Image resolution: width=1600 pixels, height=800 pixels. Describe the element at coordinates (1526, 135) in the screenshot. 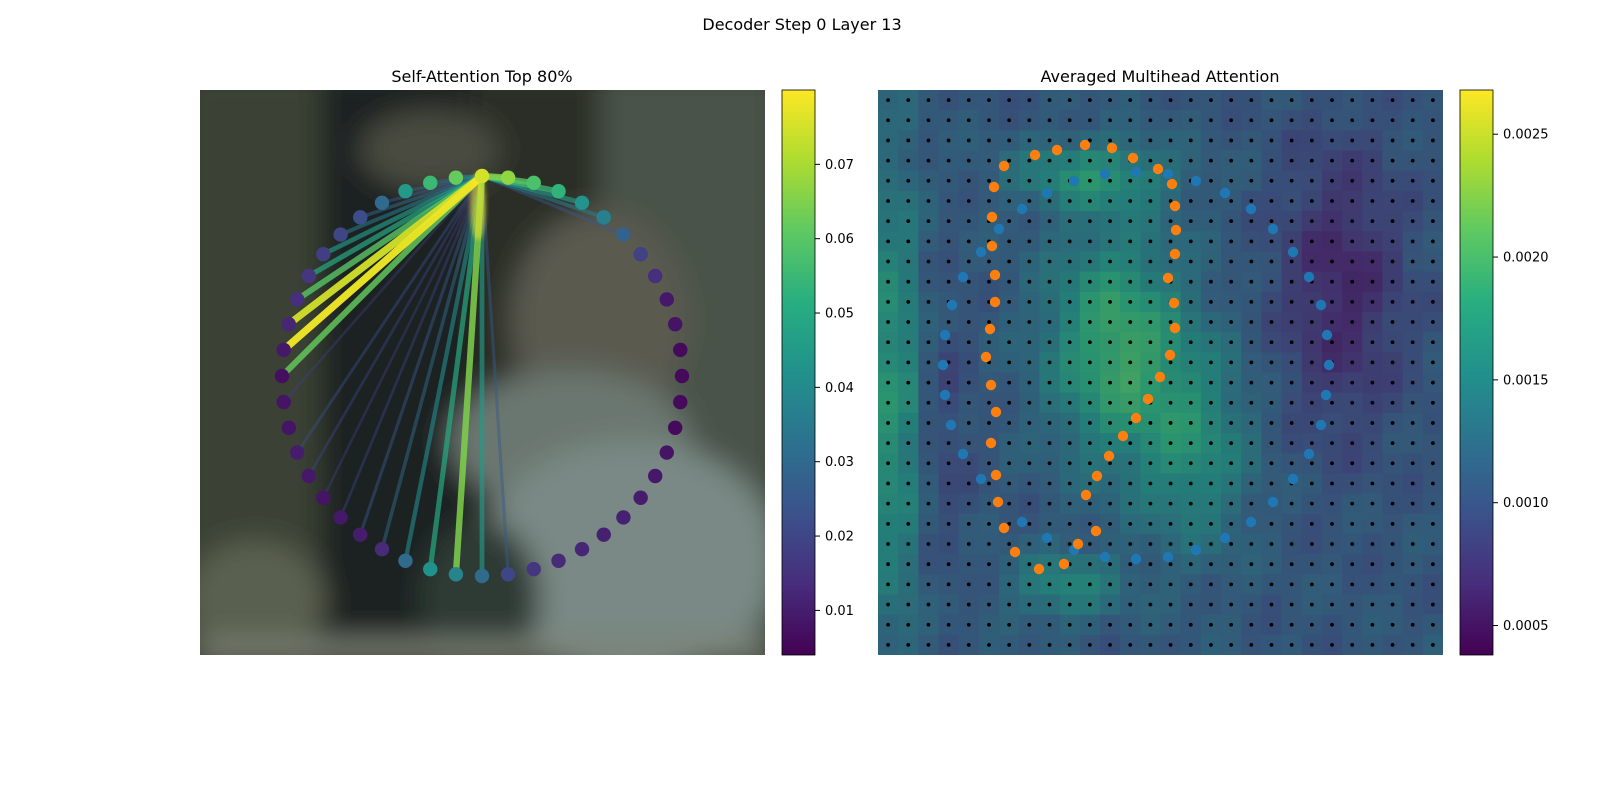

I see `colorbar-tick-label: 0.0025` at that location.